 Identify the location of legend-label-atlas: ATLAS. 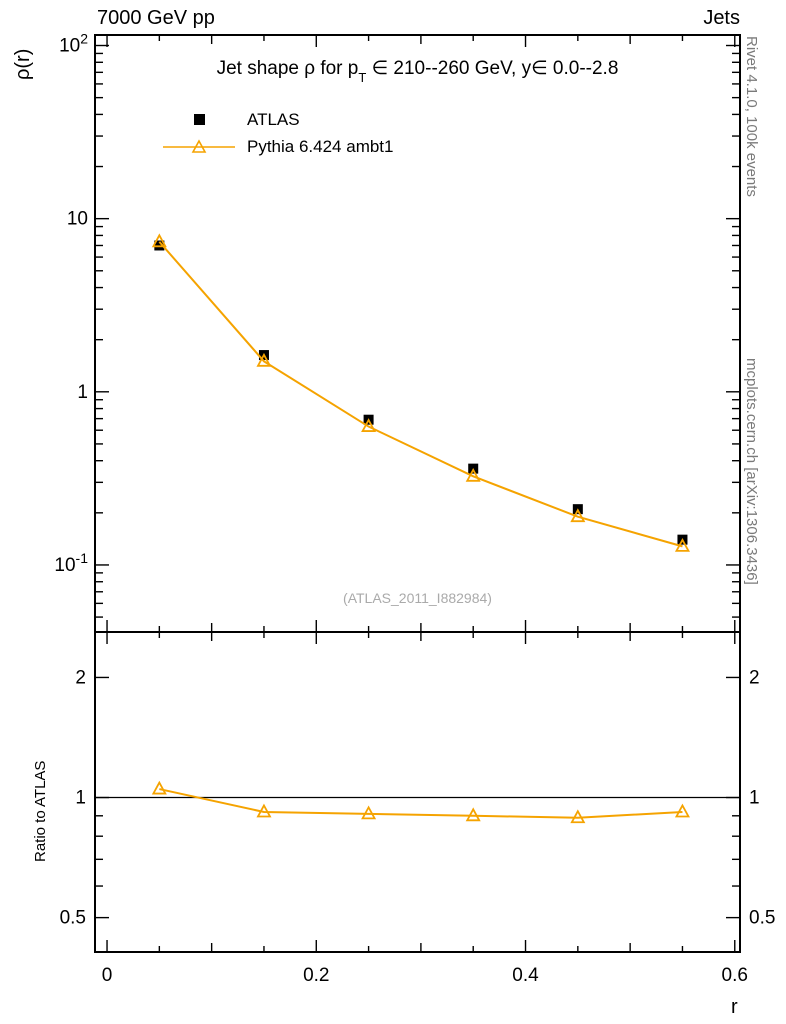
(273, 119).